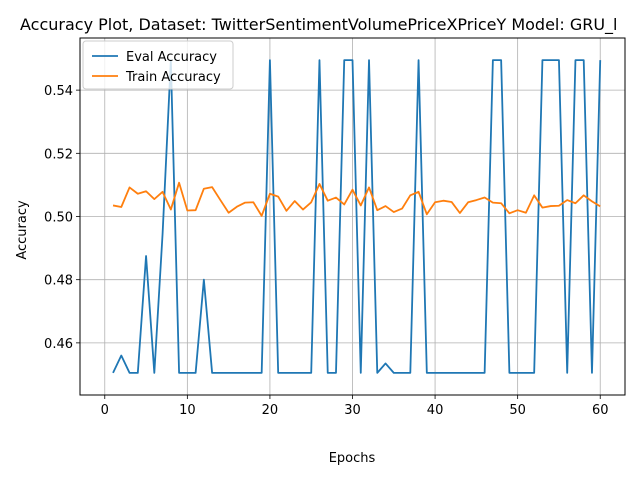  Describe the element at coordinates (352, 458) in the screenshot. I see `x-axis-label: Epochs` at that location.